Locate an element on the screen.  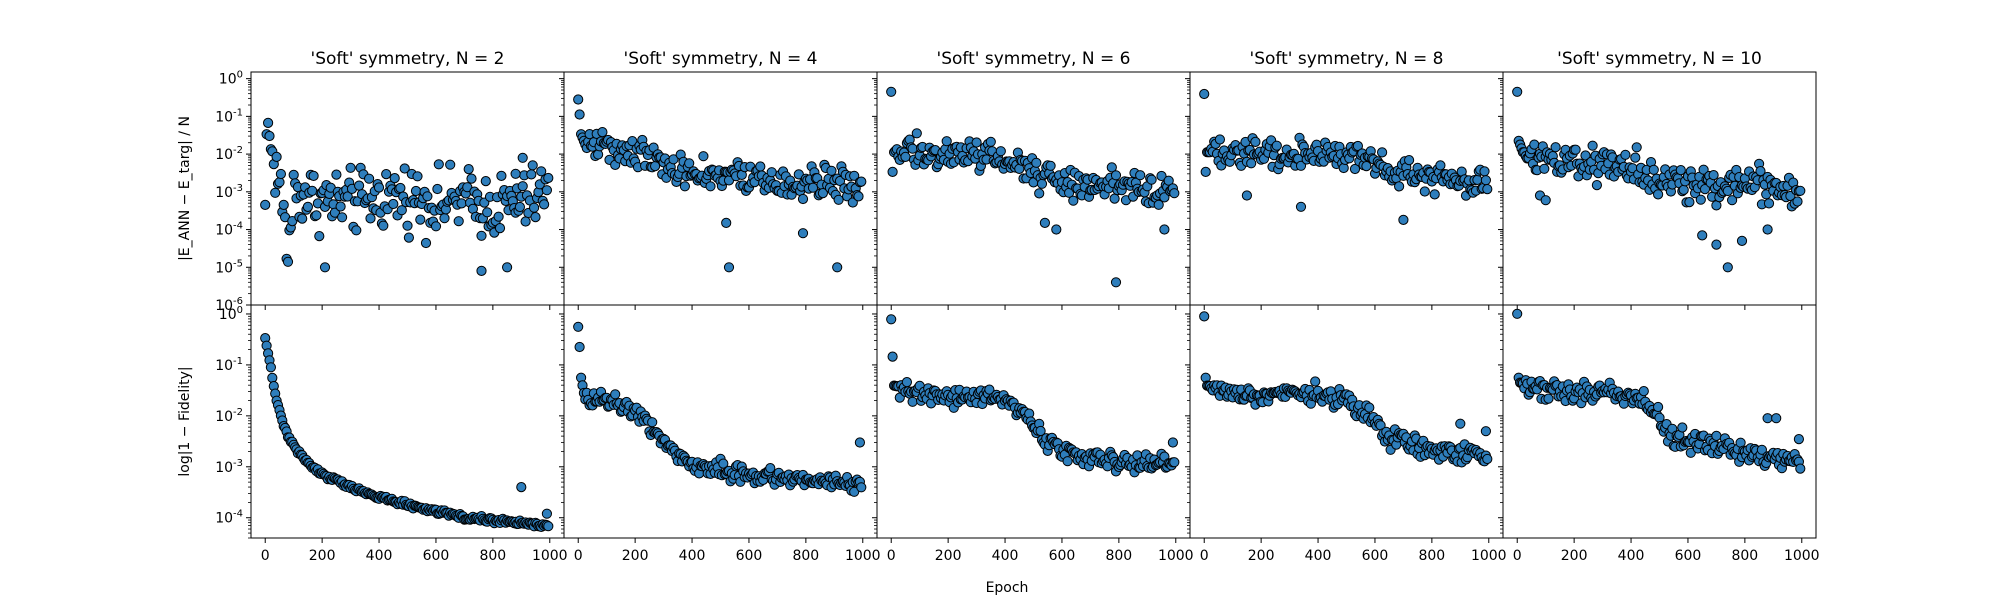
y-axis-label: |E_ANN − E_targ| / N is located at coordinates (185, 188).